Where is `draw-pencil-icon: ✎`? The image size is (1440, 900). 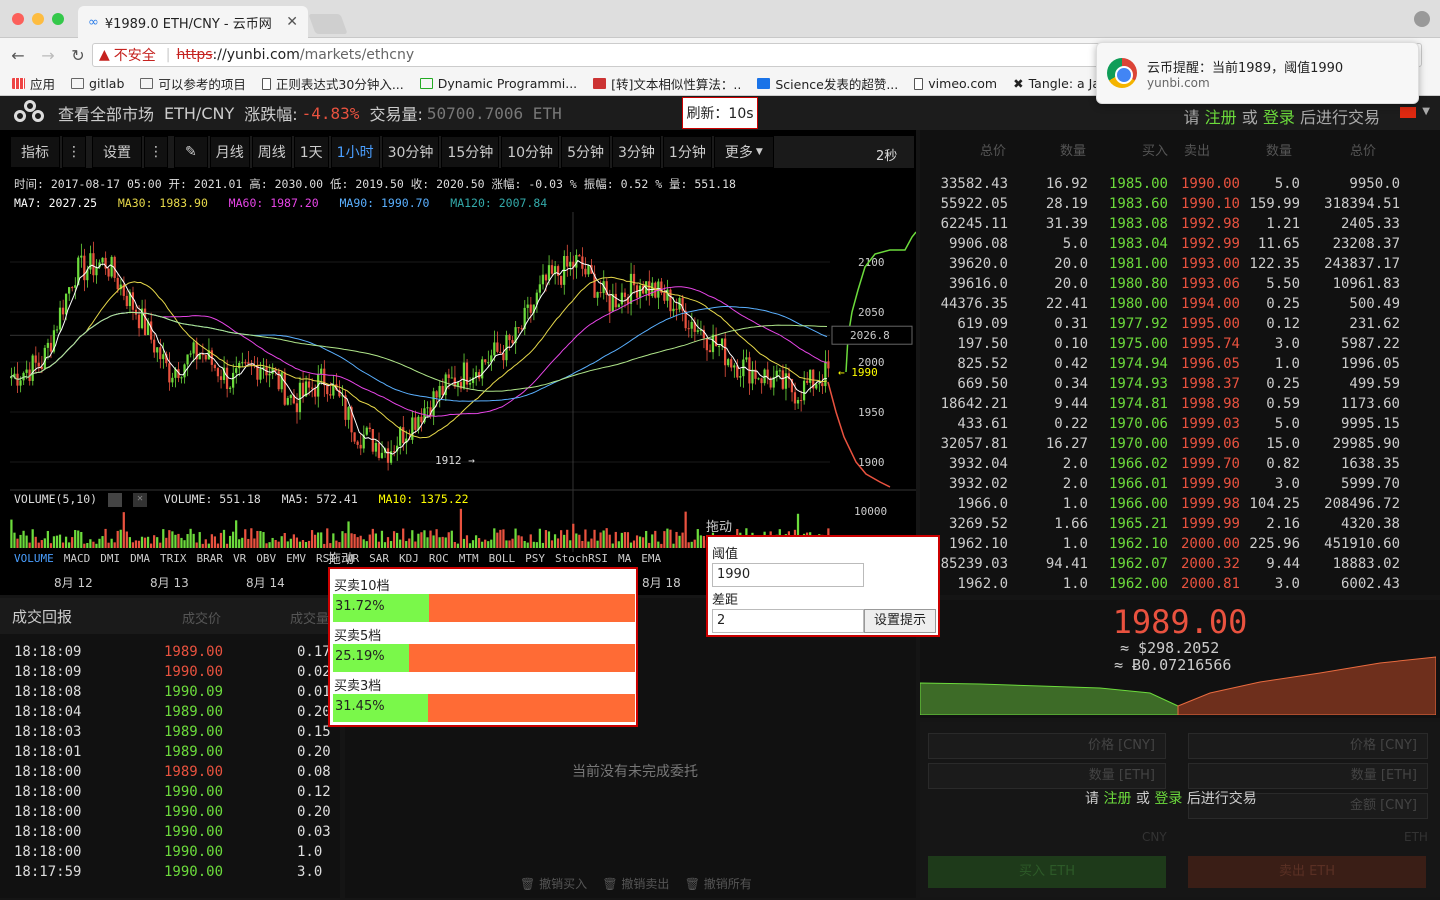 draw-pencil-icon: ✎ is located at coordinates (191, 152).